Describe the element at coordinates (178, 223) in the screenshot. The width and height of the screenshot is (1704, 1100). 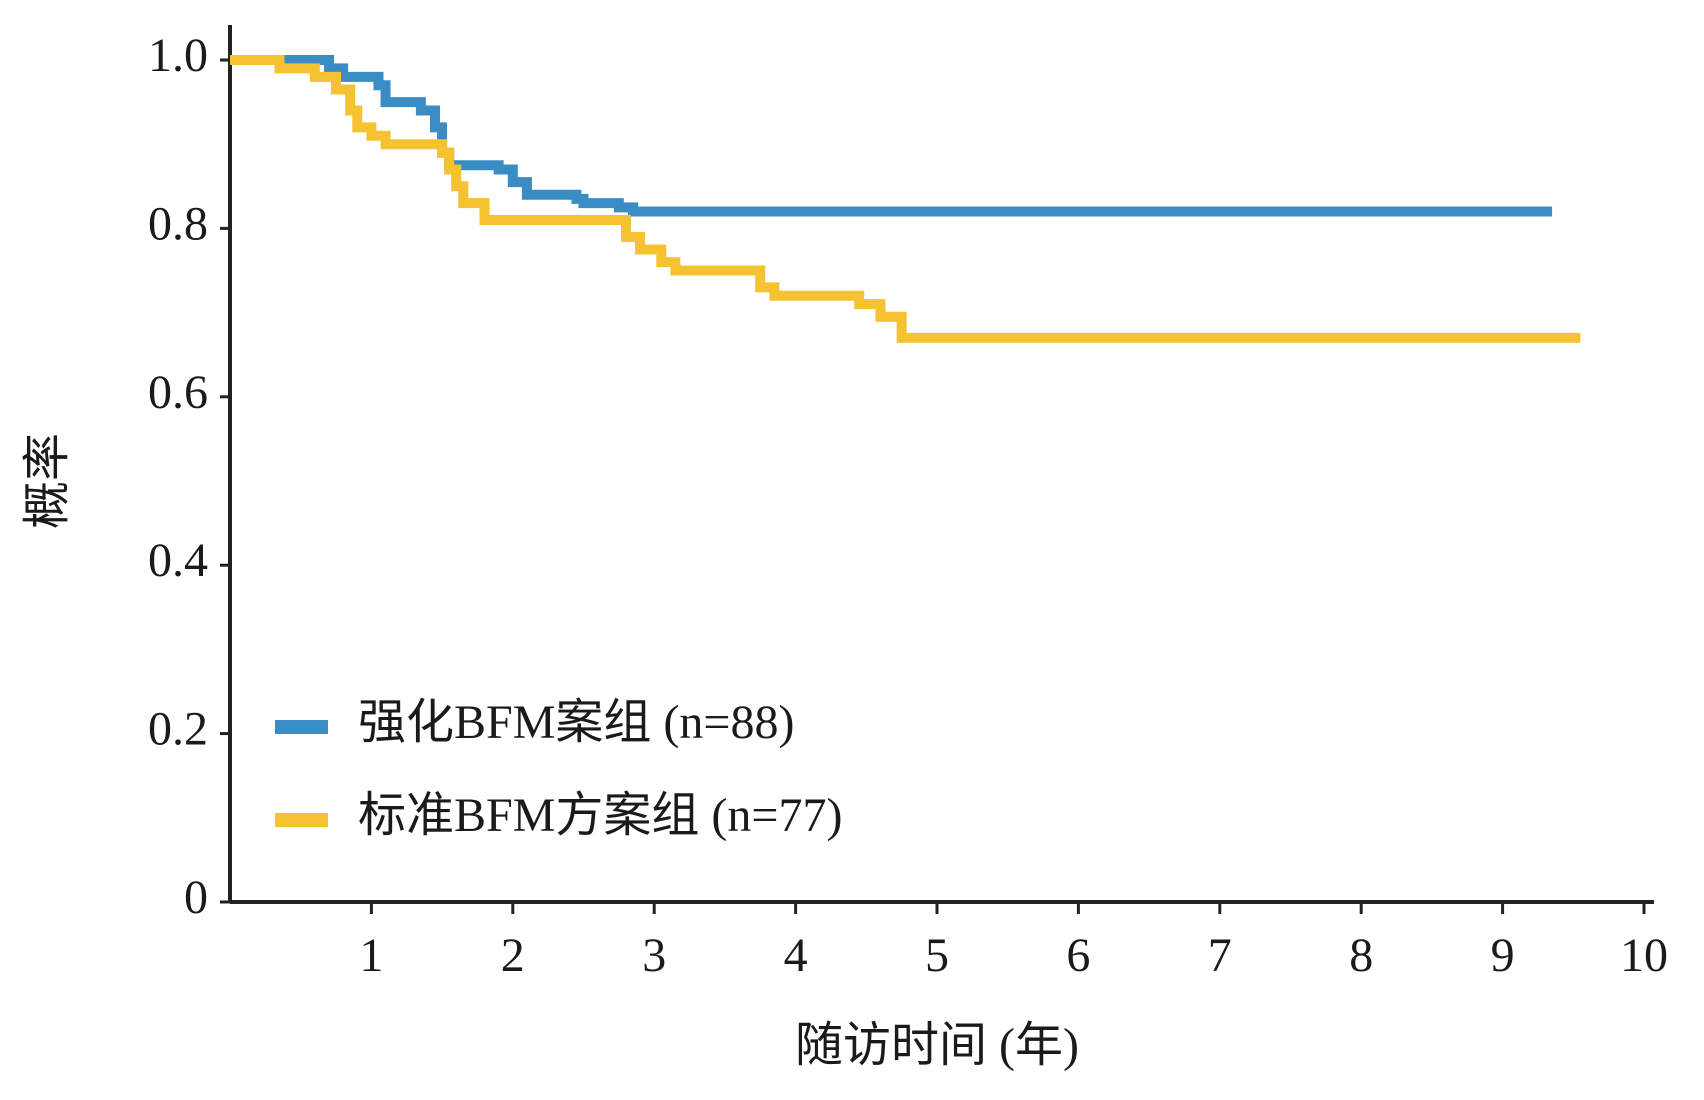
I see `y-tick-label: 0.8` at that location.